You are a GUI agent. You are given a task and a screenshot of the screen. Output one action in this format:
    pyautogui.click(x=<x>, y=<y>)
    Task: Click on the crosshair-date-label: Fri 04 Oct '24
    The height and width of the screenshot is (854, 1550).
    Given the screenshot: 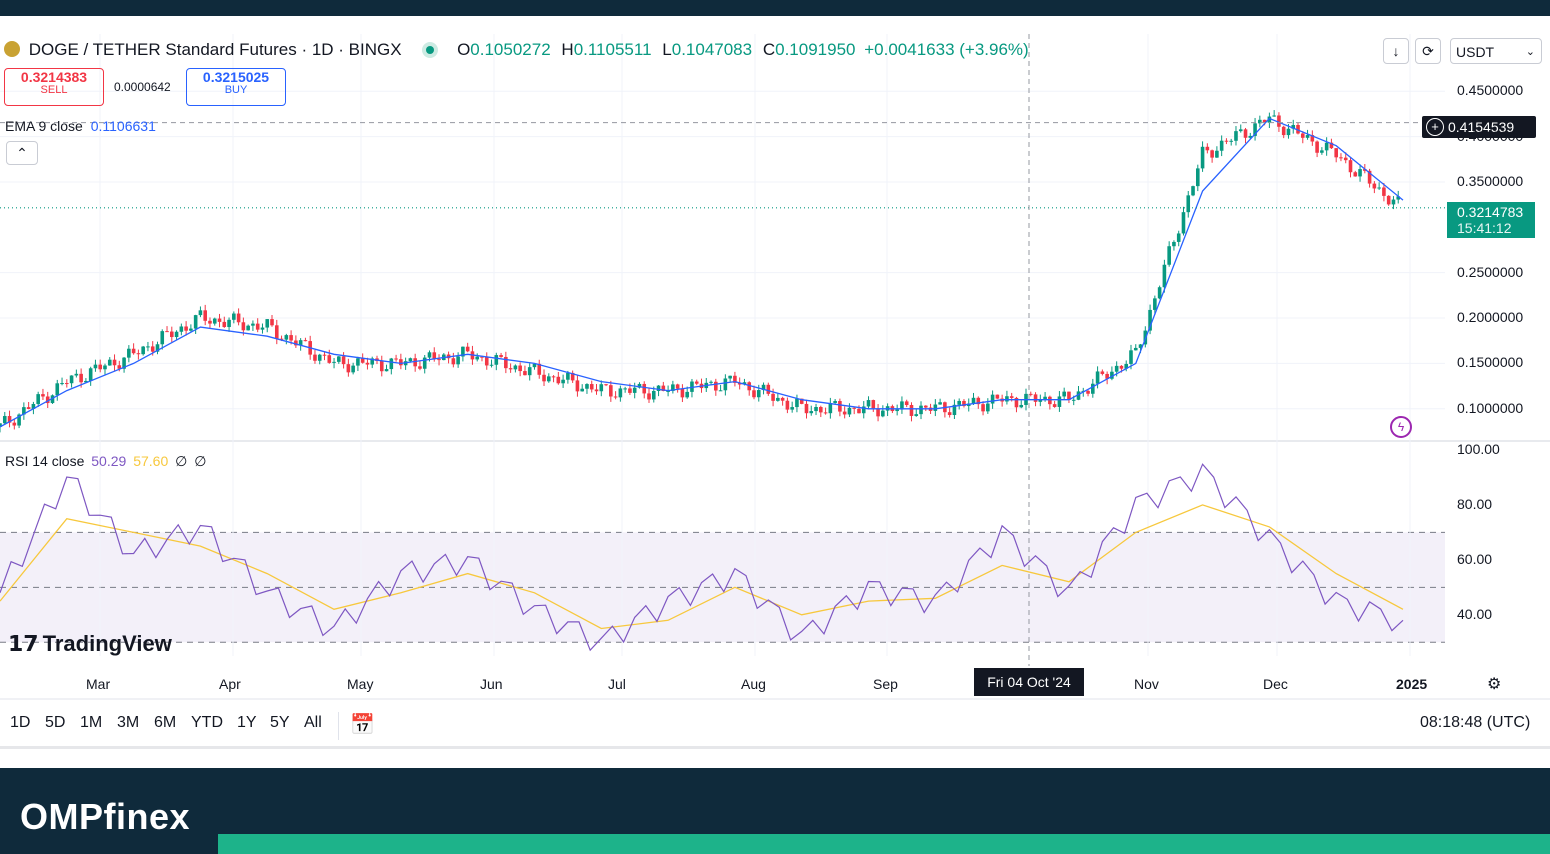 What is the action you would take?
    pyautogui.click(x=1029, y=682)
    